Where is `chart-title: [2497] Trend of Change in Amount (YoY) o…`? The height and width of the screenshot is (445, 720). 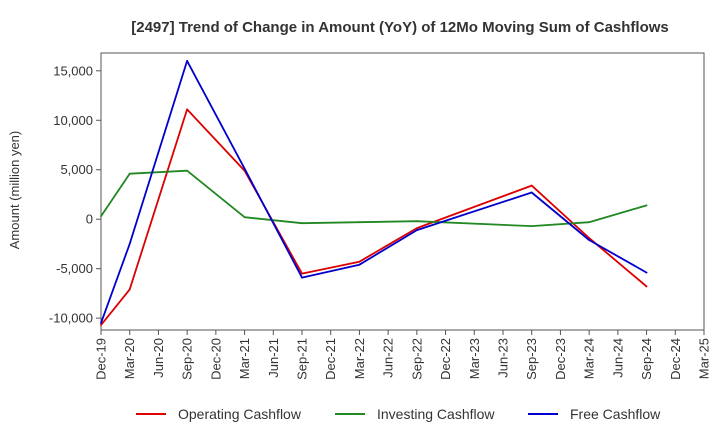
chart-title: [2497] Trend of Change in Amount (YoY) o… is located at coordinates (400, 27).